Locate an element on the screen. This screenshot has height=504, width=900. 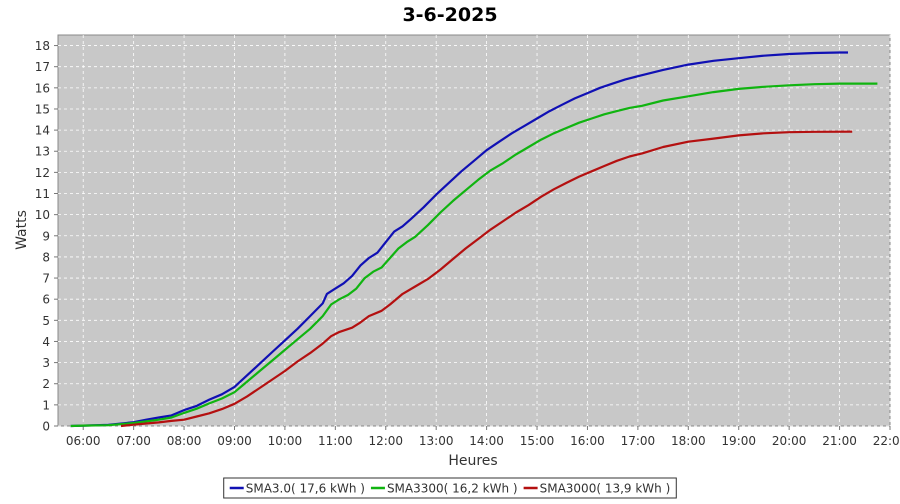
x-axis-label: Heures is located at coordinates (472, 461).